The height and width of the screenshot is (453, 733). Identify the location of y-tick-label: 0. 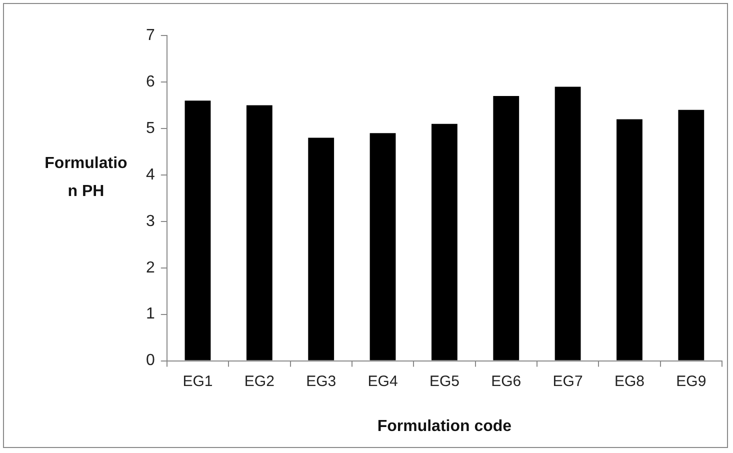
(150, 361).